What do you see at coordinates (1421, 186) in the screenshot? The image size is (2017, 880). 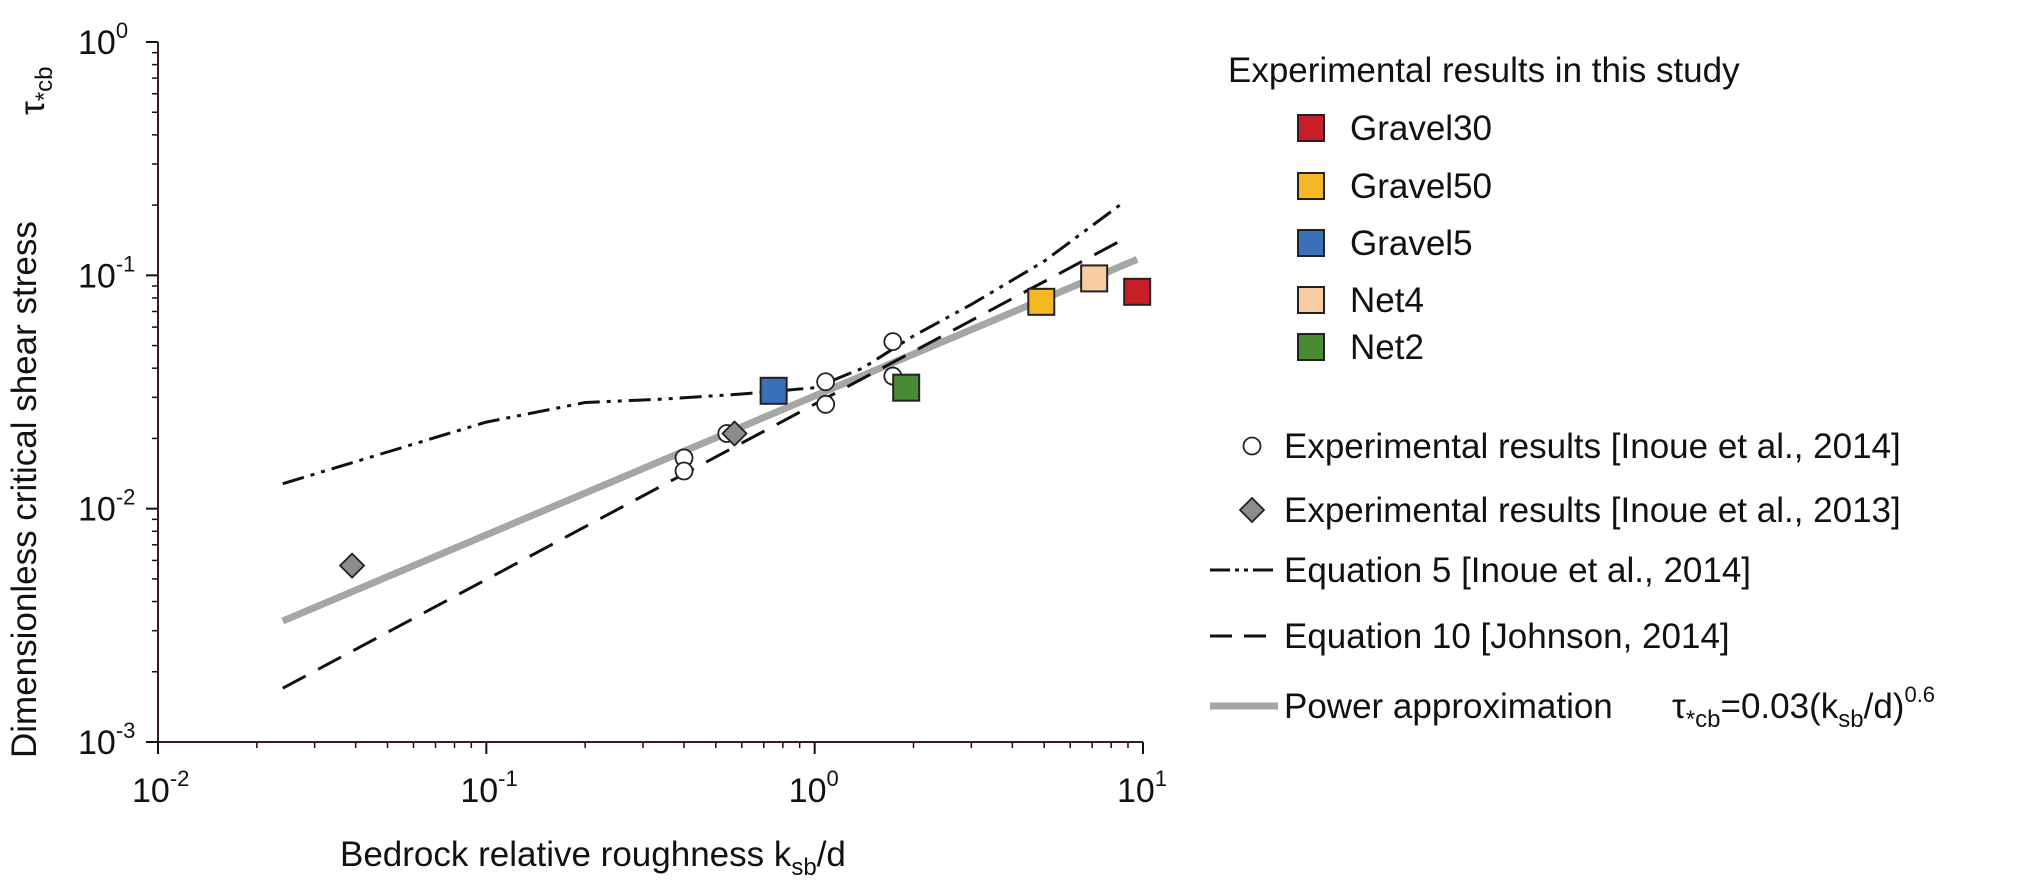 I see `legend-label-gravel50: Gravel50` at bounding box center [1421, 186].